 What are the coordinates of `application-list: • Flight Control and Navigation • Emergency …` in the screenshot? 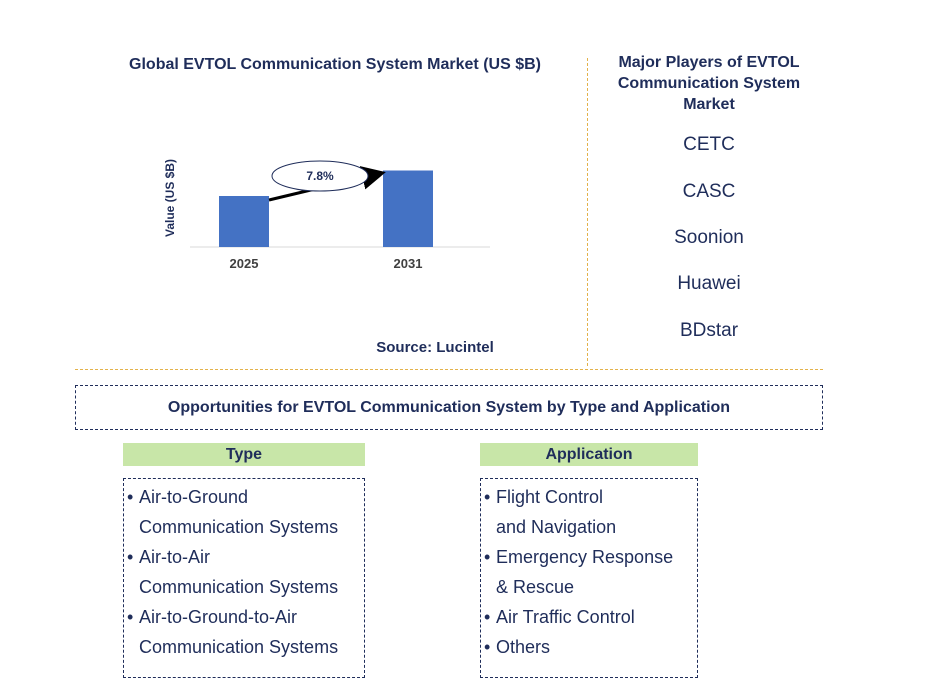 It's located at (589, 578).